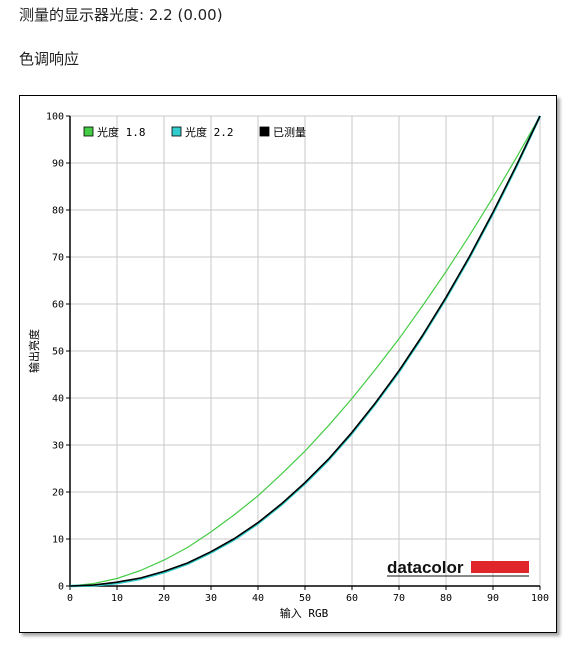 The height and width of the screenshot is (649, 571). I want to click on x-tick-label: 70, so click(399, 598).